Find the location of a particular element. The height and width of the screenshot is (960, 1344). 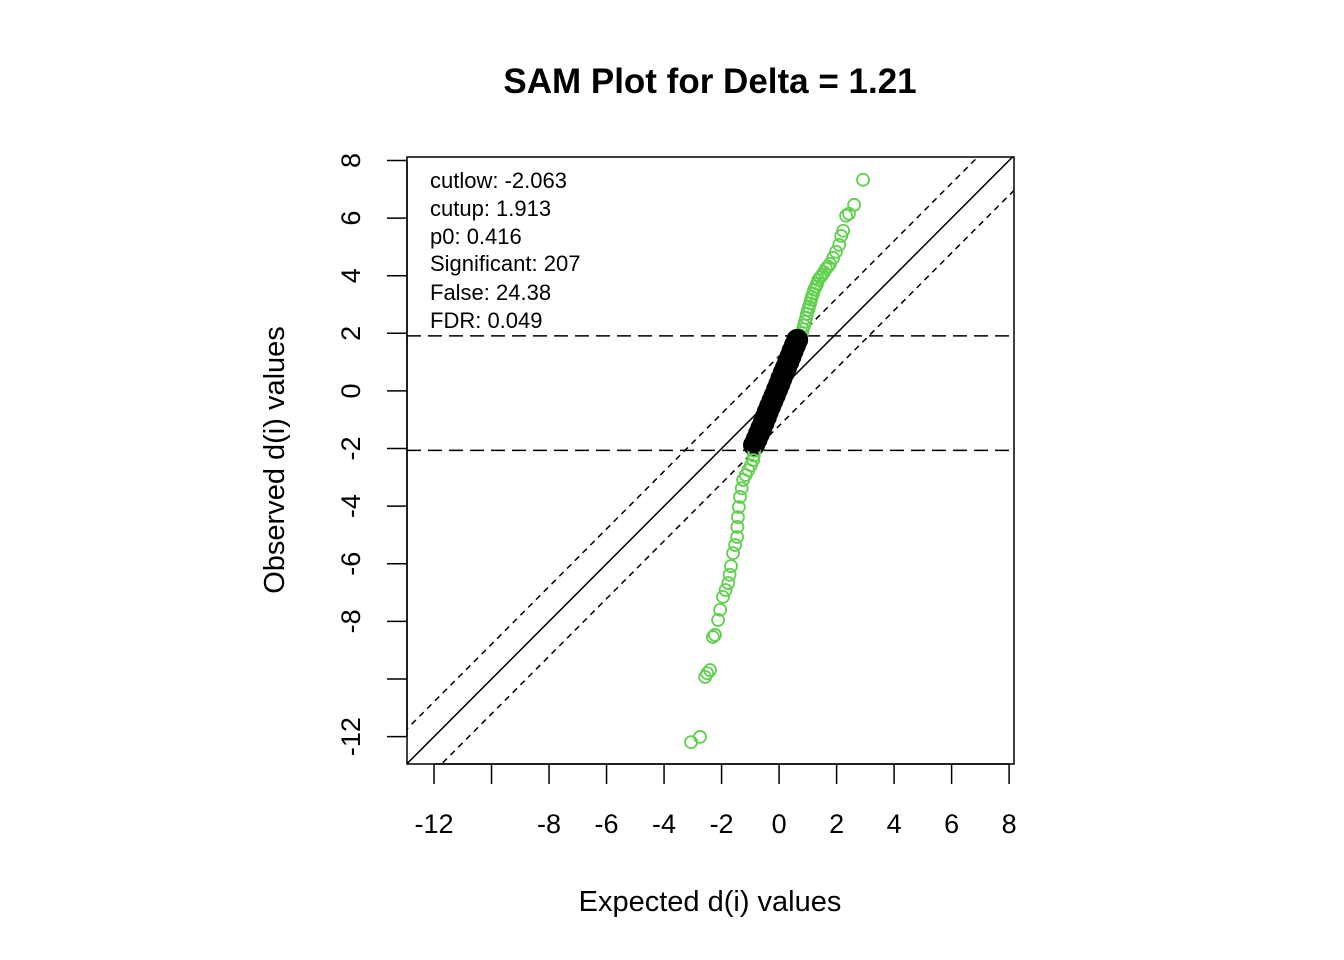

y-tick-label: -12 is located at coordinates (351, 736).